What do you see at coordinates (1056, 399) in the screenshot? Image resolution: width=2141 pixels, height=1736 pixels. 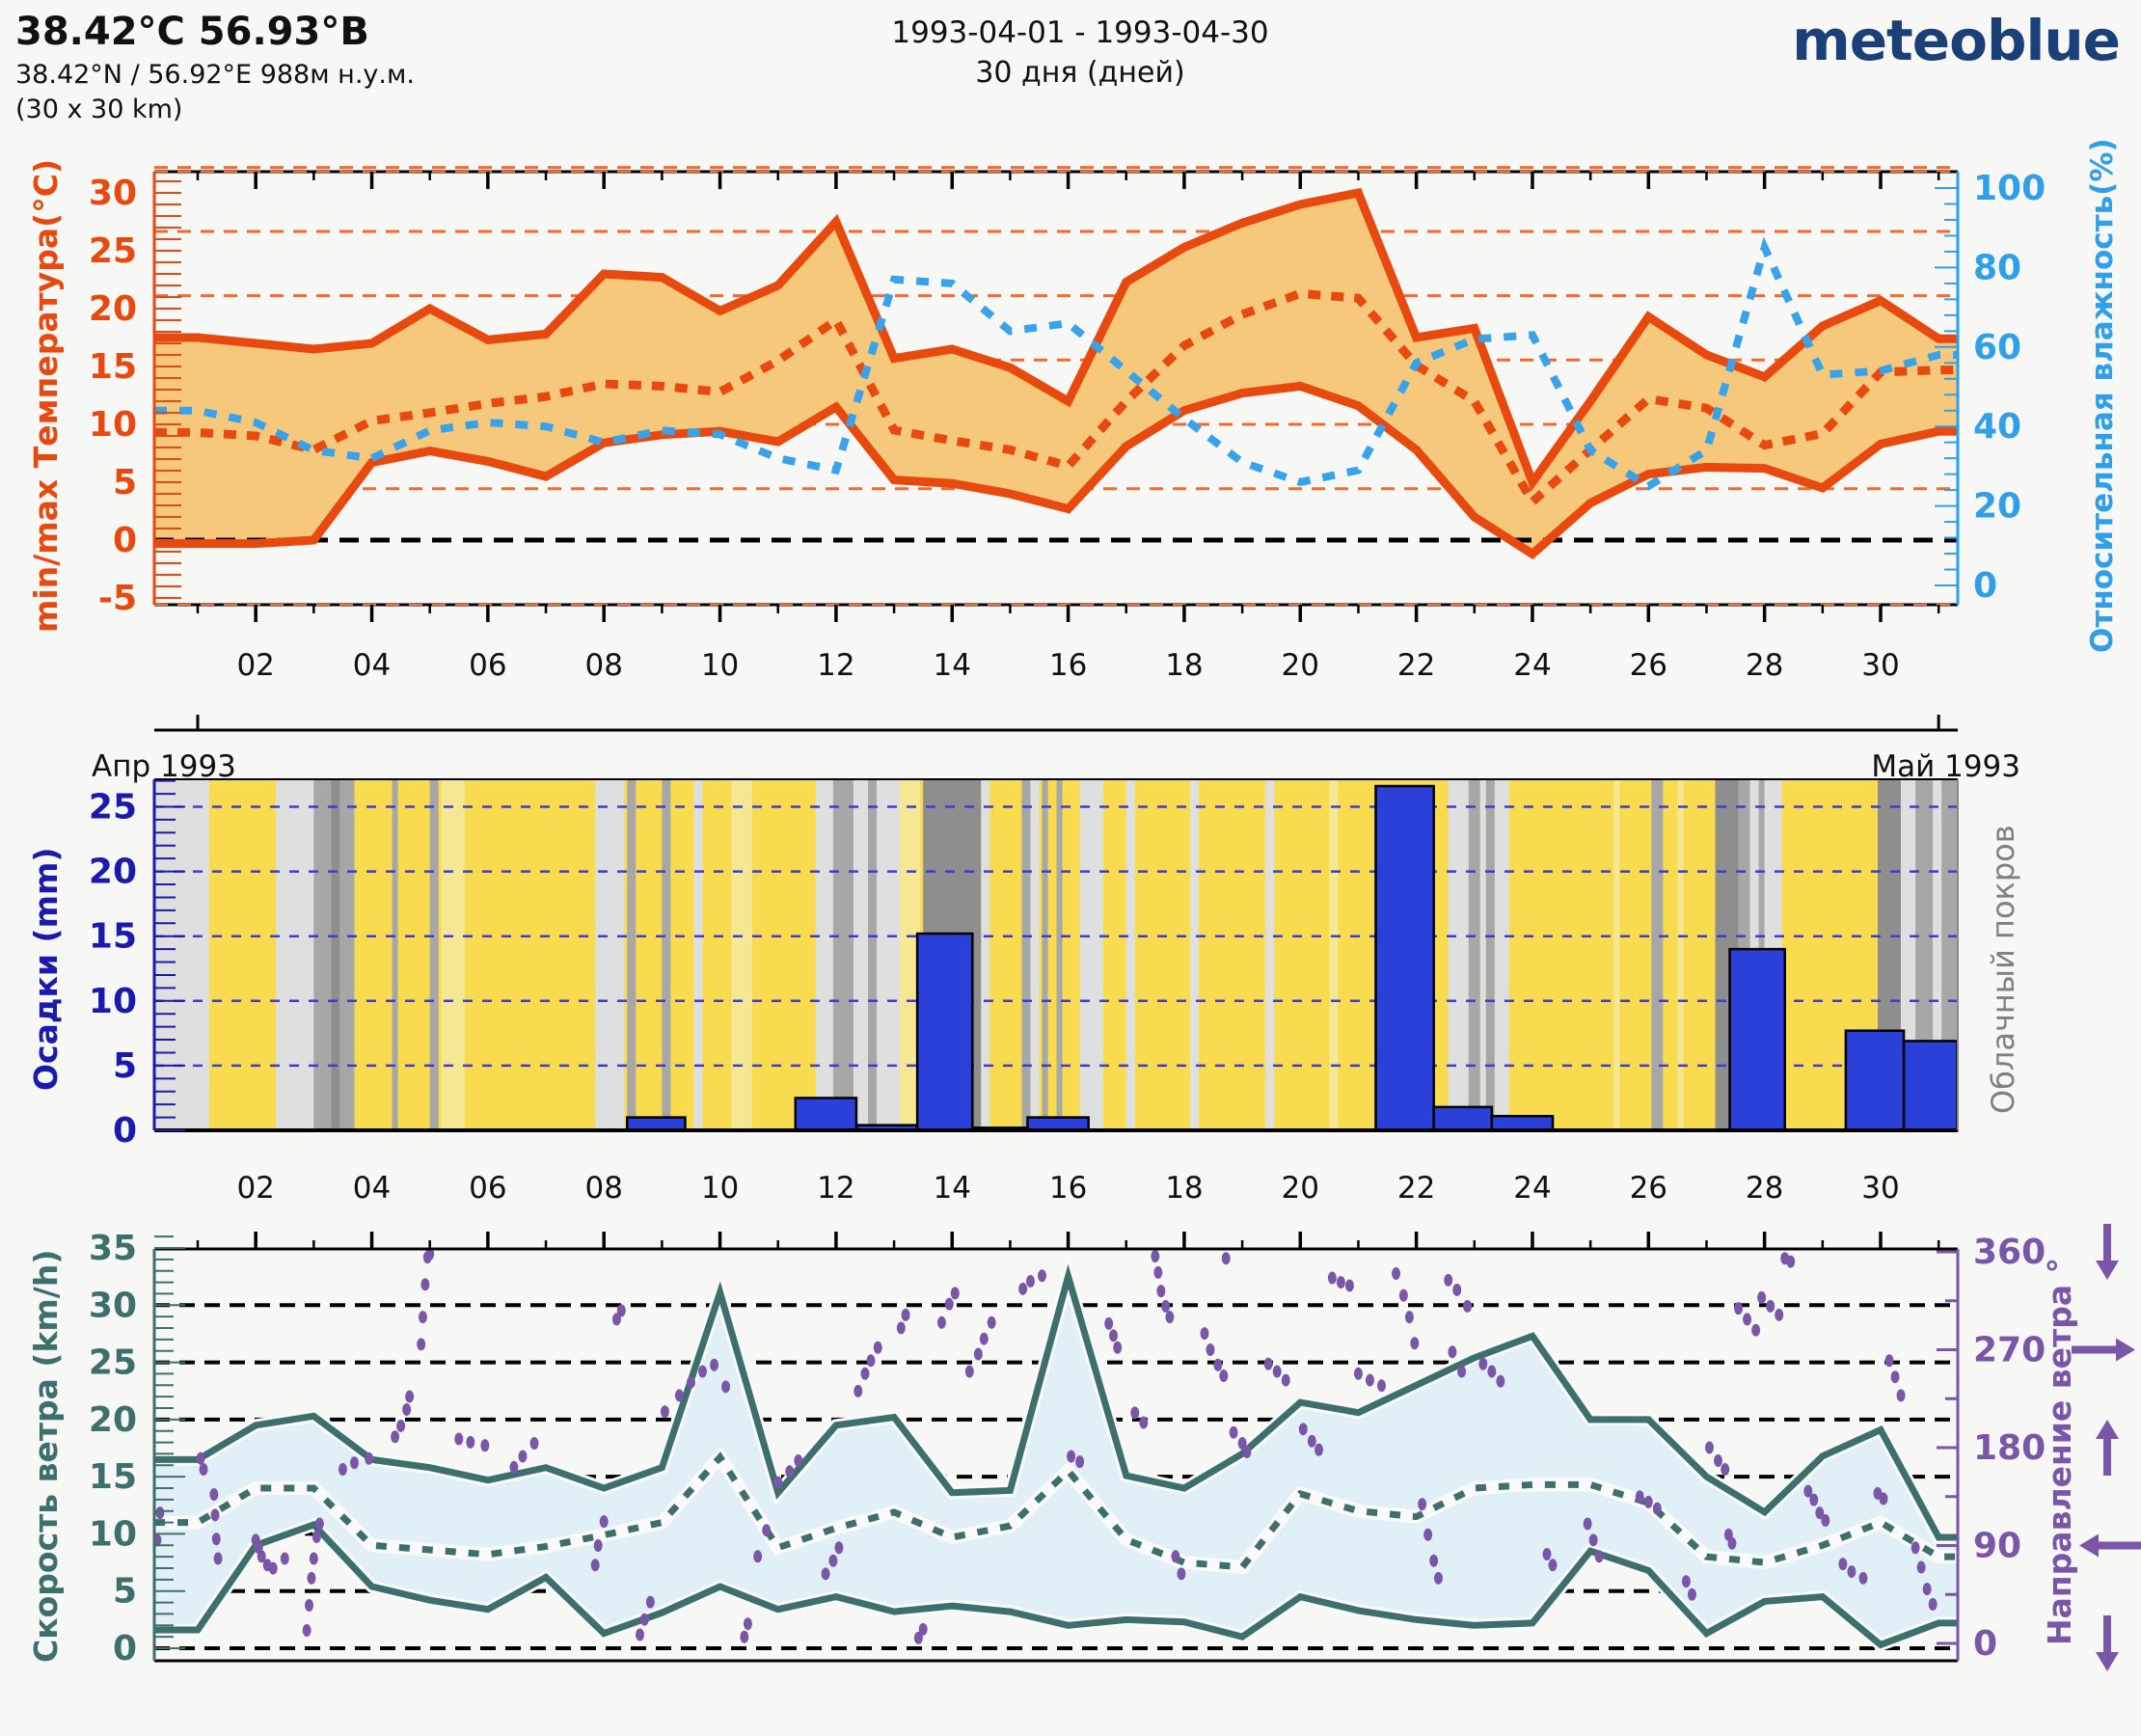 I see `mean-temperature-line` at bounding box center [1056, 399].